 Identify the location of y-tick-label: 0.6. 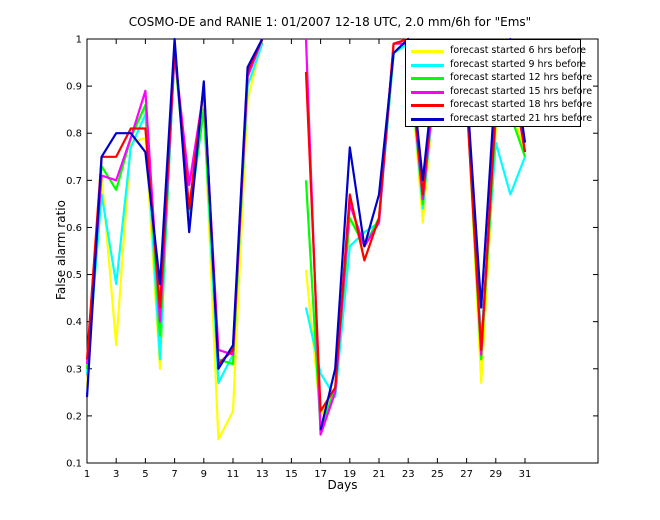
(74, 228).